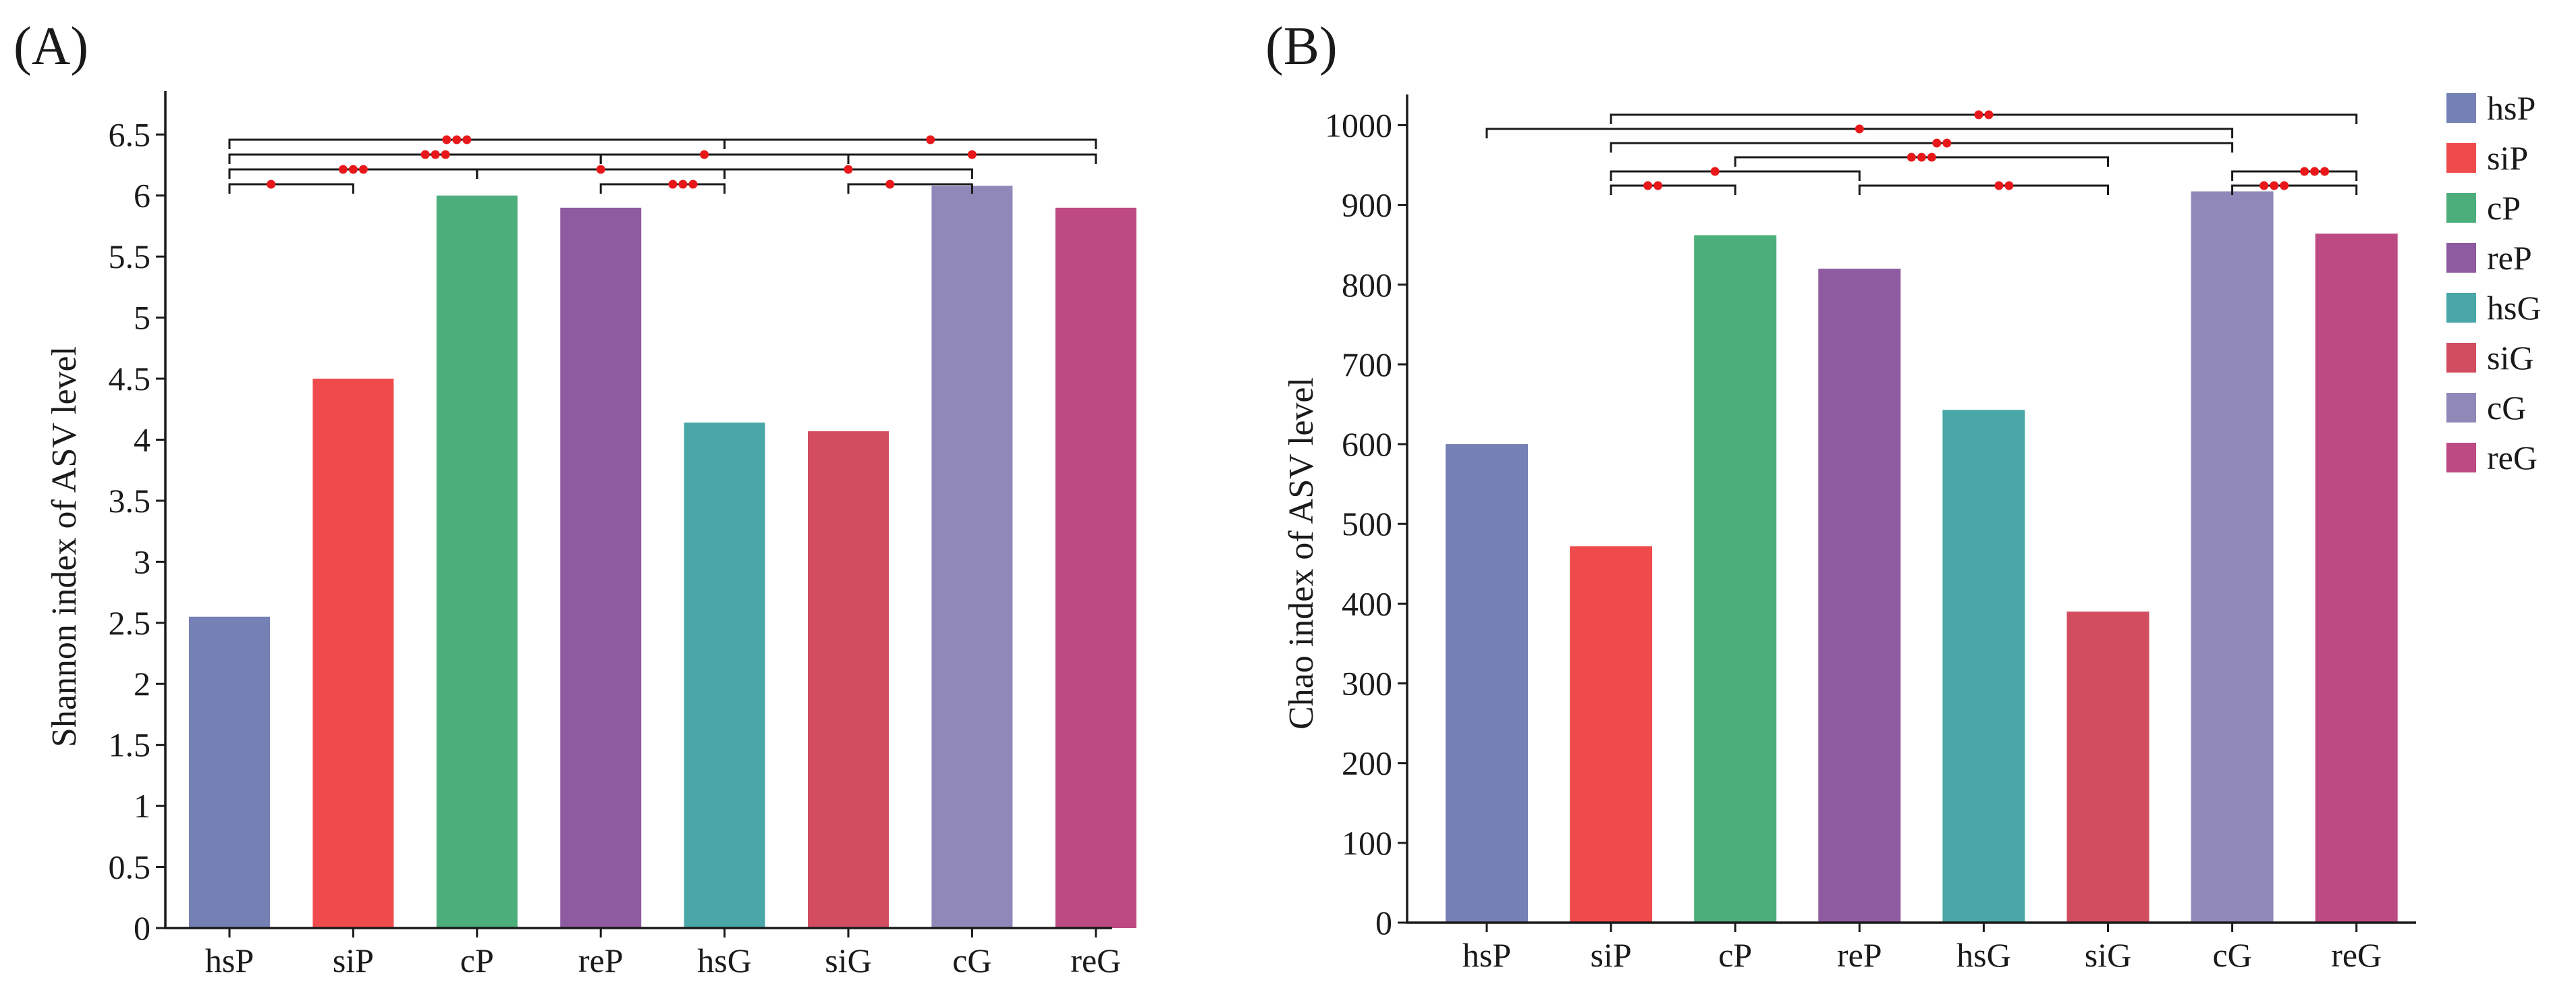 The width and height of the screenshot is (2576, 1007). I want to click on legend-item-siG: siG, so click(2489, 358).